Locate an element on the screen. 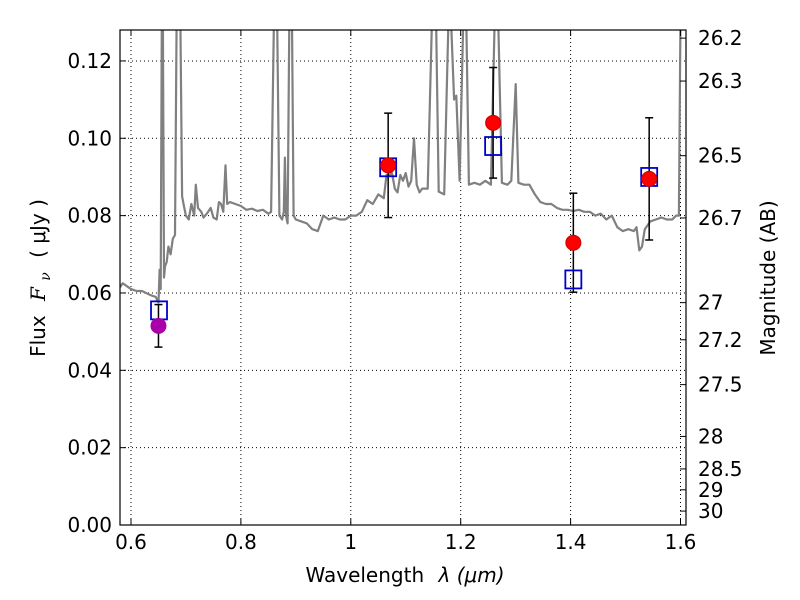 Image resolution: width=800 pixels, height=600 pixels. y2-tick-label: 26.2 is located at coordinates (720, 38).